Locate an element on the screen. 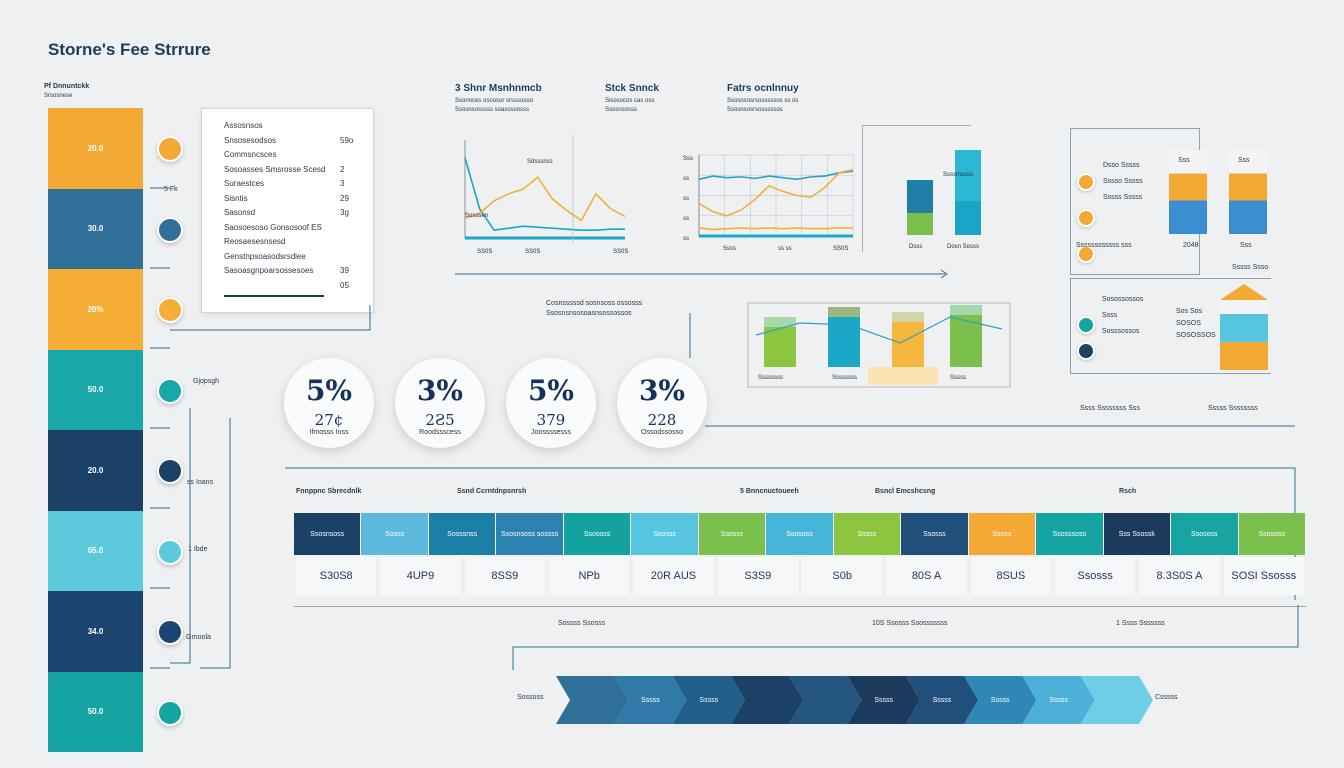  list-item-label: Commsncsces is located at coordinates (250, 154).